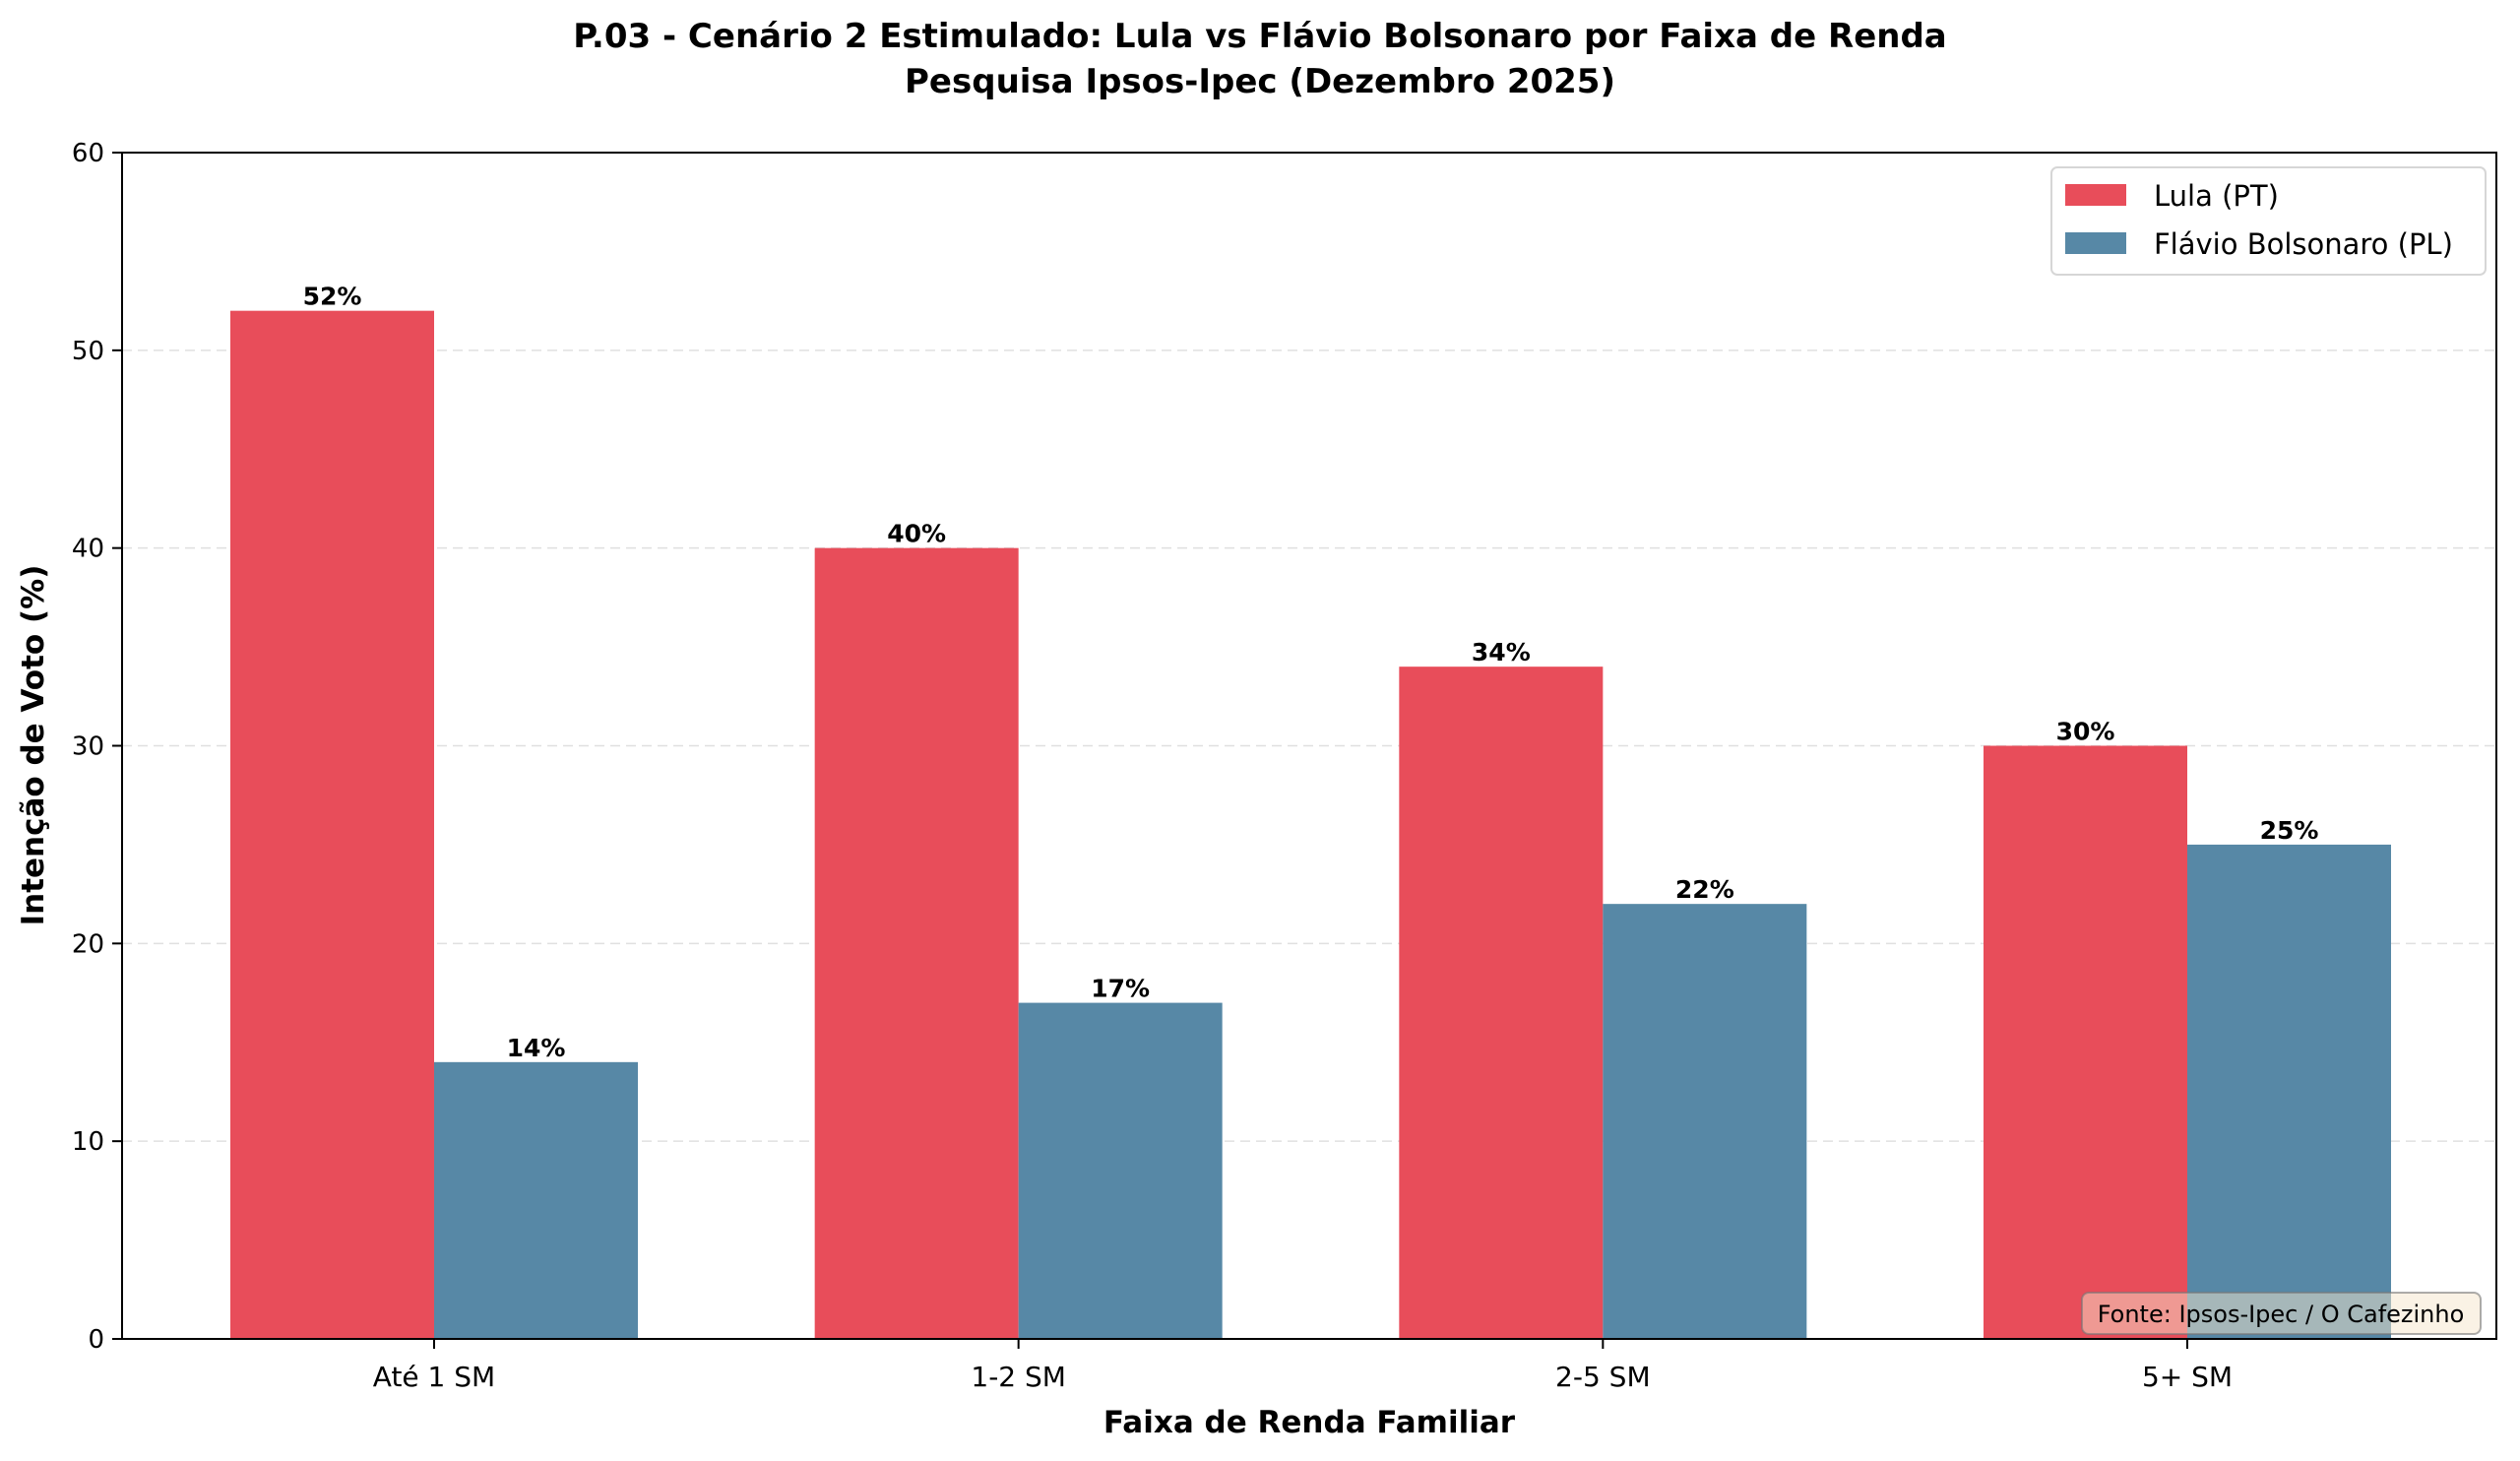  Describe the element at coordinates (2095, 243) in the screenshot. I see `legend-swatch-flavio` at that location.